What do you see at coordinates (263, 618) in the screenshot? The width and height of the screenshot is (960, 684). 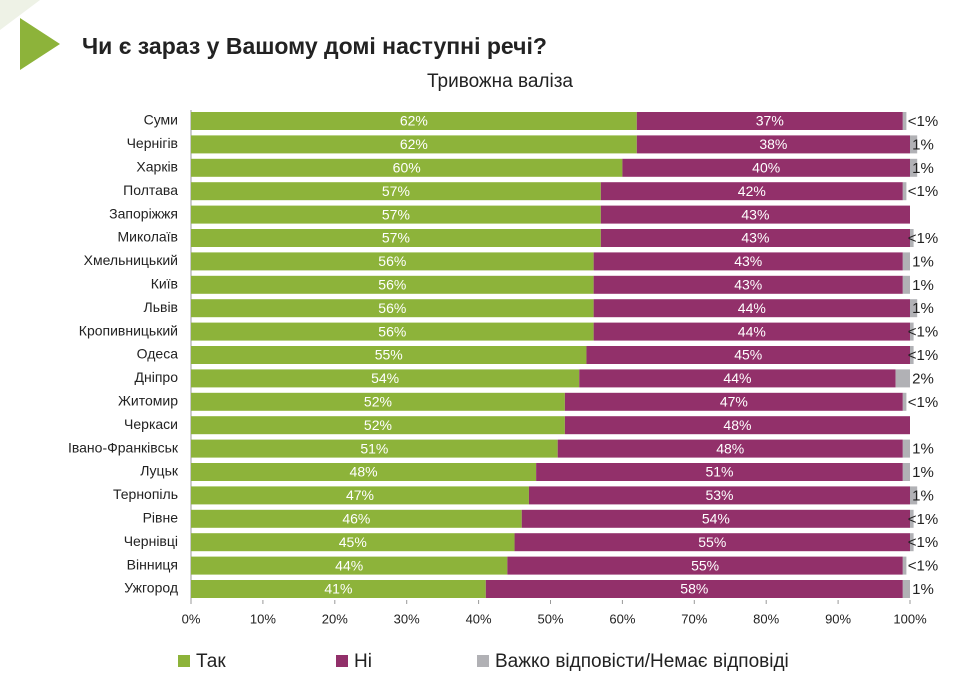 I see `x-tick-label: 10%` at bounding box center [263, 618].